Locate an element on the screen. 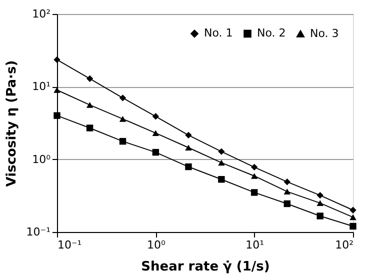 The image size is (371, 277). legend-label: No. 2 is located at coordinates (271, 33).